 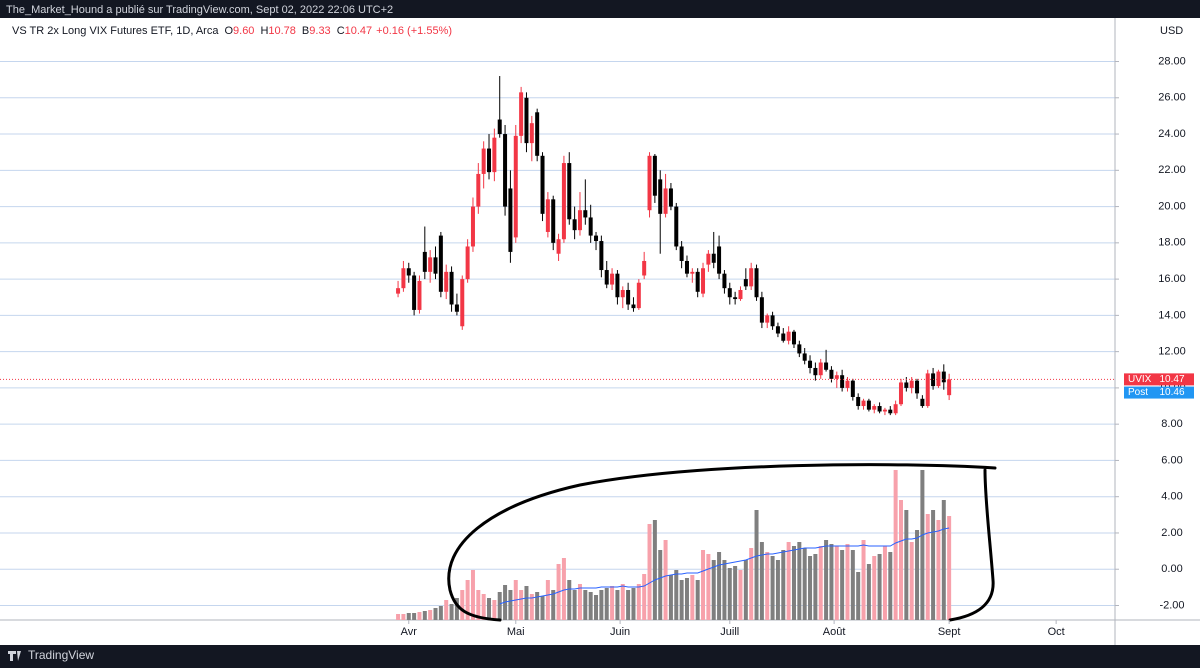 I want to click on price-tag-name: Post, so click(x=1138, y=392).